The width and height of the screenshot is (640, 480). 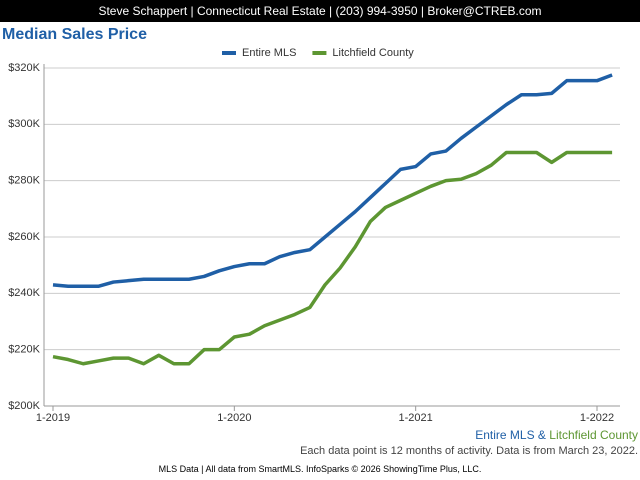 What do you see at coordinates (269, 53) in the screenshot?
I see `legend-label: Entire MLS` at bounding box center [269, 53].